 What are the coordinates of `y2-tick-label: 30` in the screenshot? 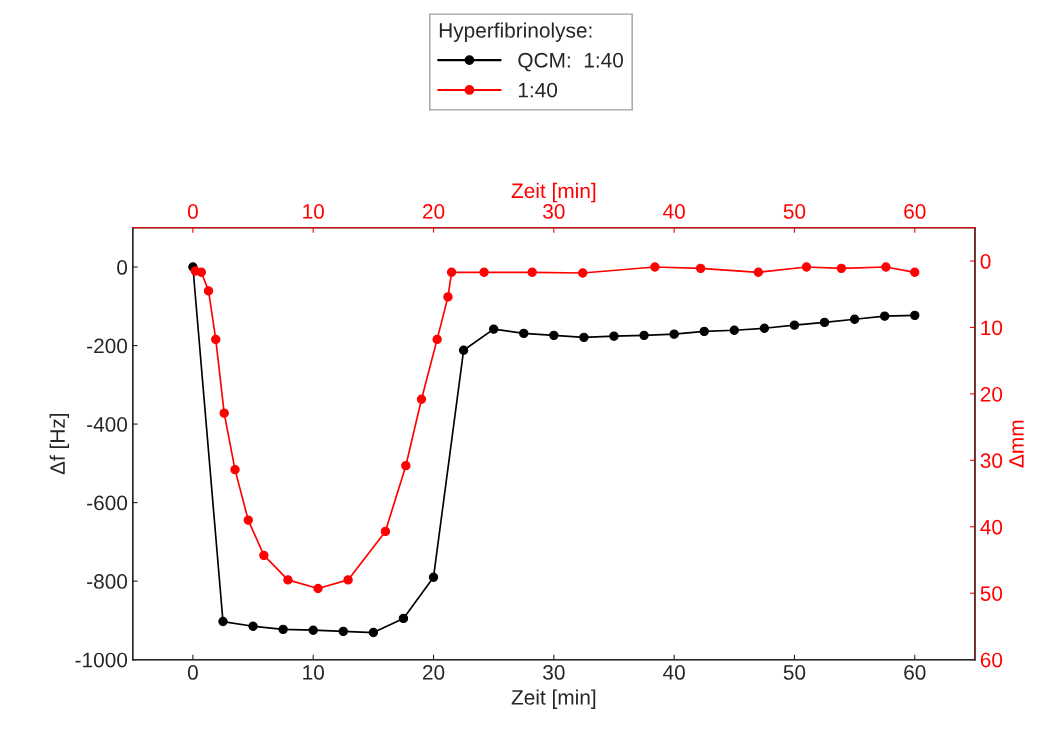 It's located at (991, 461).